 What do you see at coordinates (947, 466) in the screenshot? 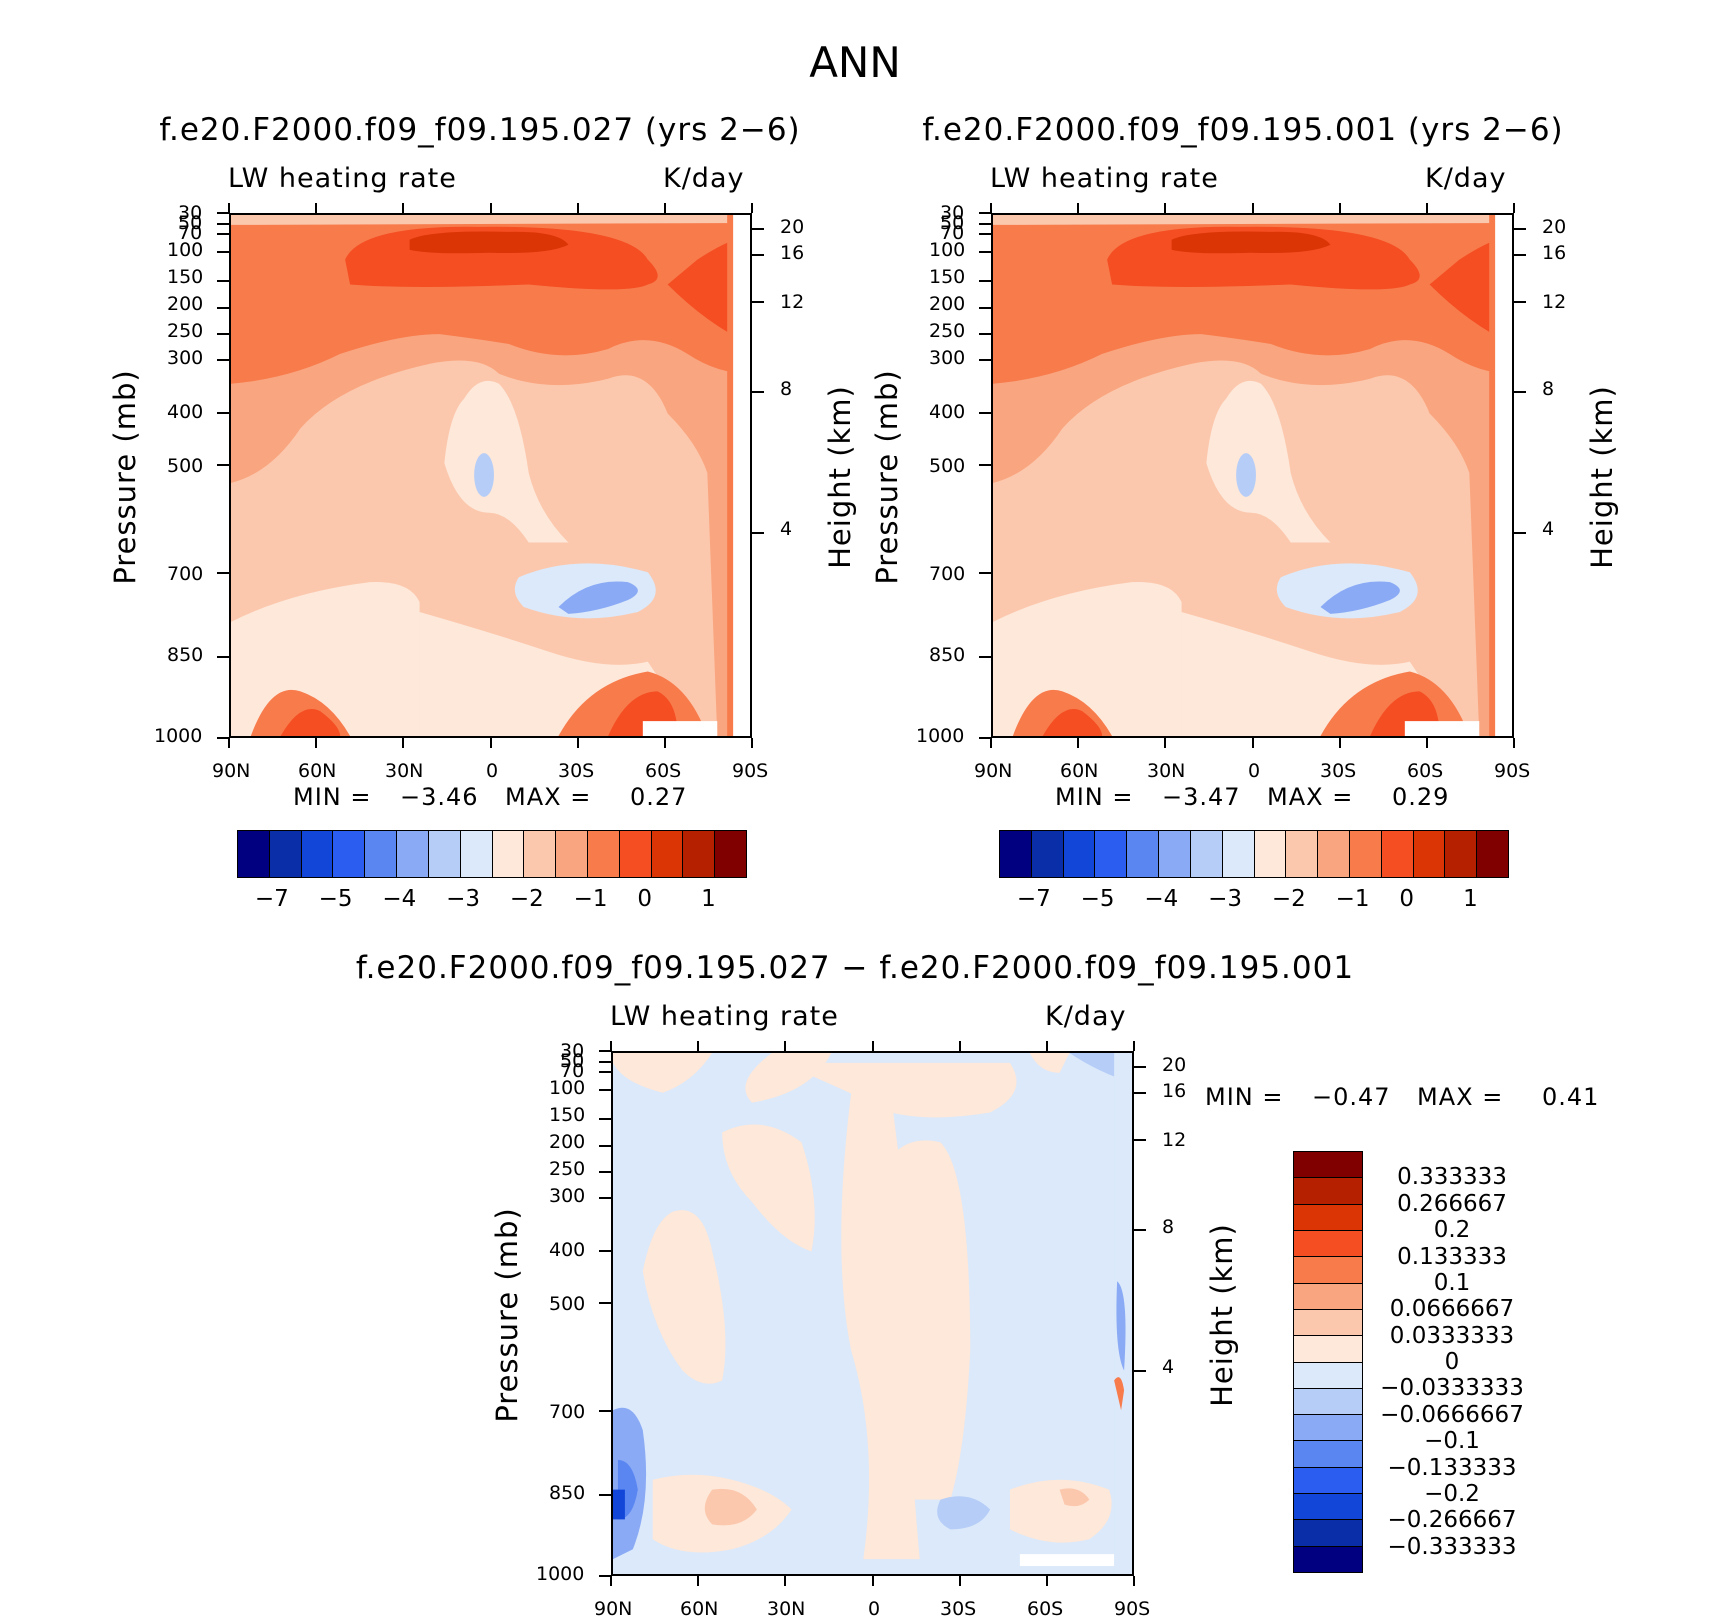
I see `pressure-tick-label: 500` at bounding box center [947, 466].